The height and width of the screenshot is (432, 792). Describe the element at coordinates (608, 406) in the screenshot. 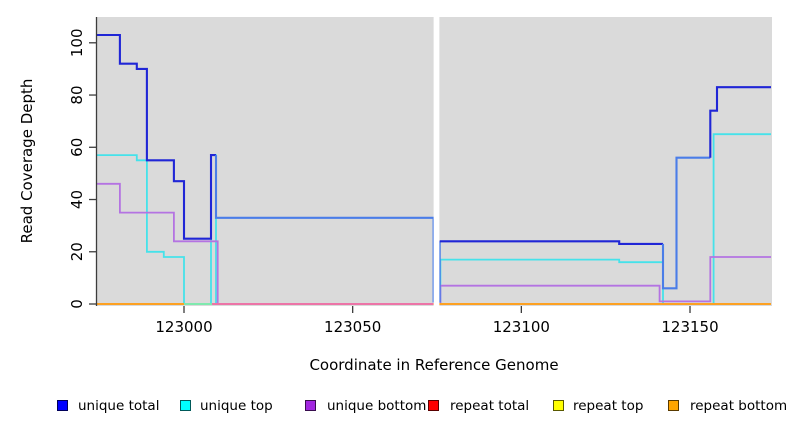

I see `legend-label: repeat top` at that location.